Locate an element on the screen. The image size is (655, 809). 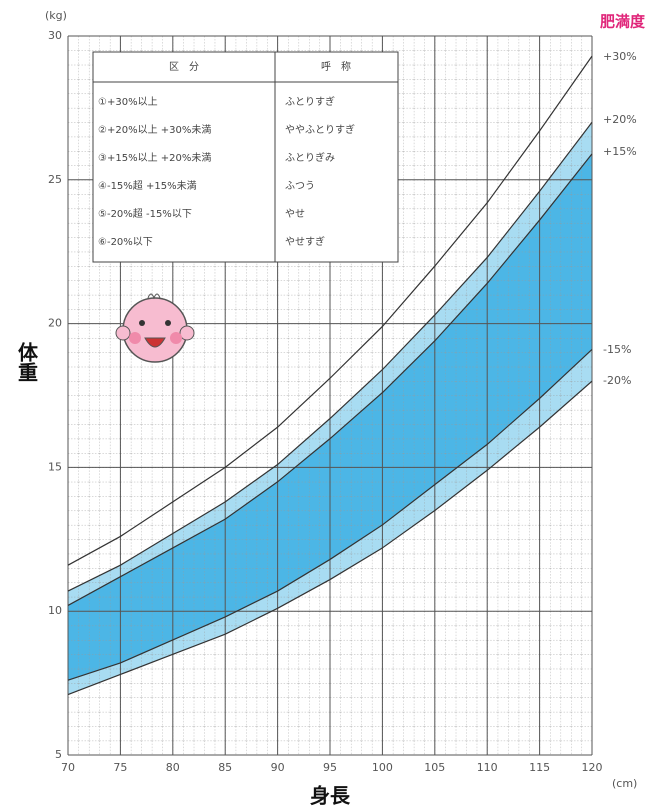
curve-label: -20% is located at coordinates (617, 380).